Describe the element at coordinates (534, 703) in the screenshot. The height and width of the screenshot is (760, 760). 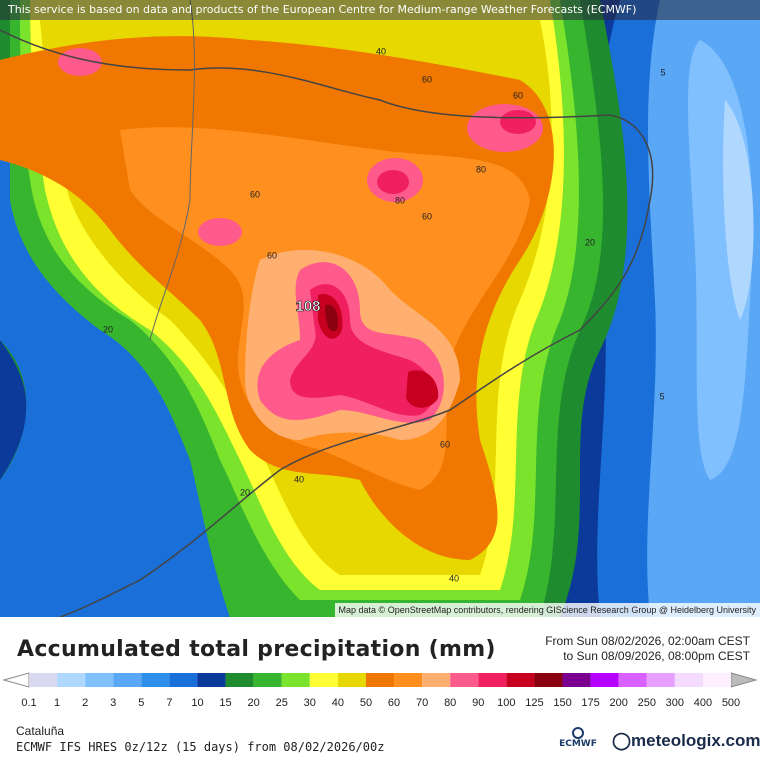
I see `legend-label: 125` at that location.